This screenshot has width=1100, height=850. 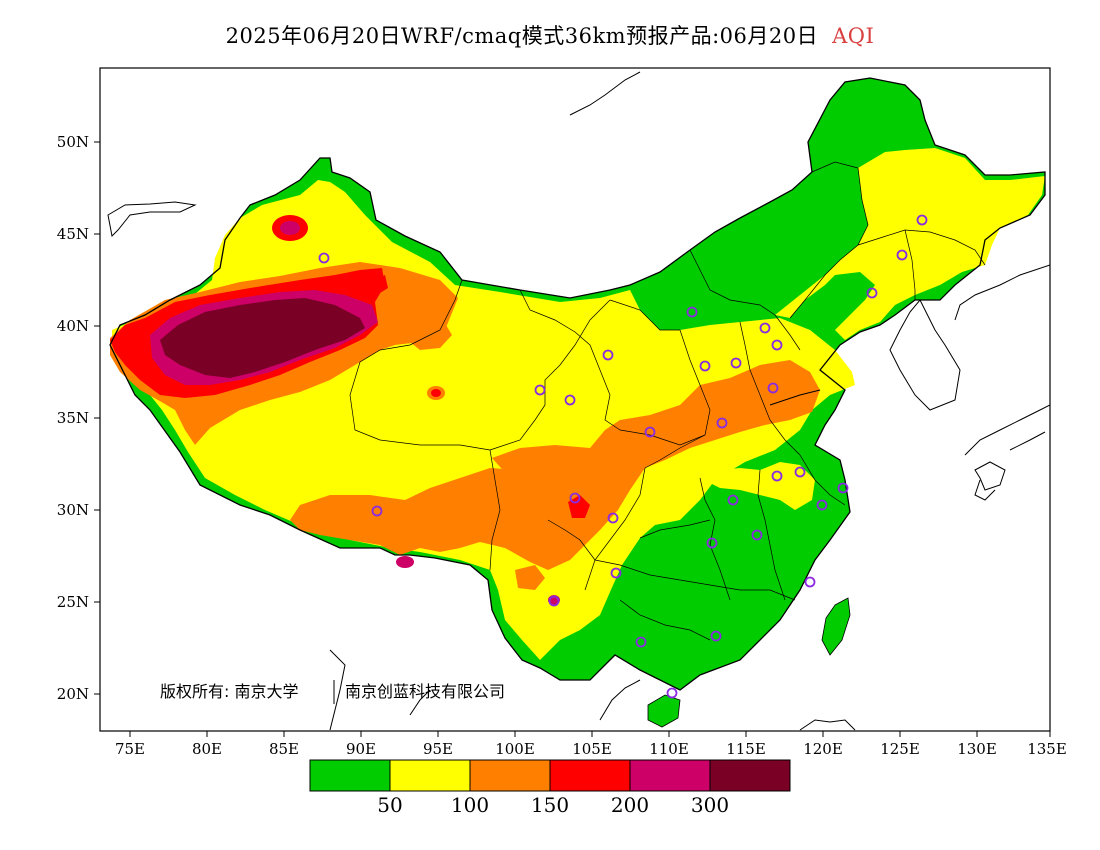 I want to click on hotspot-magenta-karamay, so click(x=290, y=228).